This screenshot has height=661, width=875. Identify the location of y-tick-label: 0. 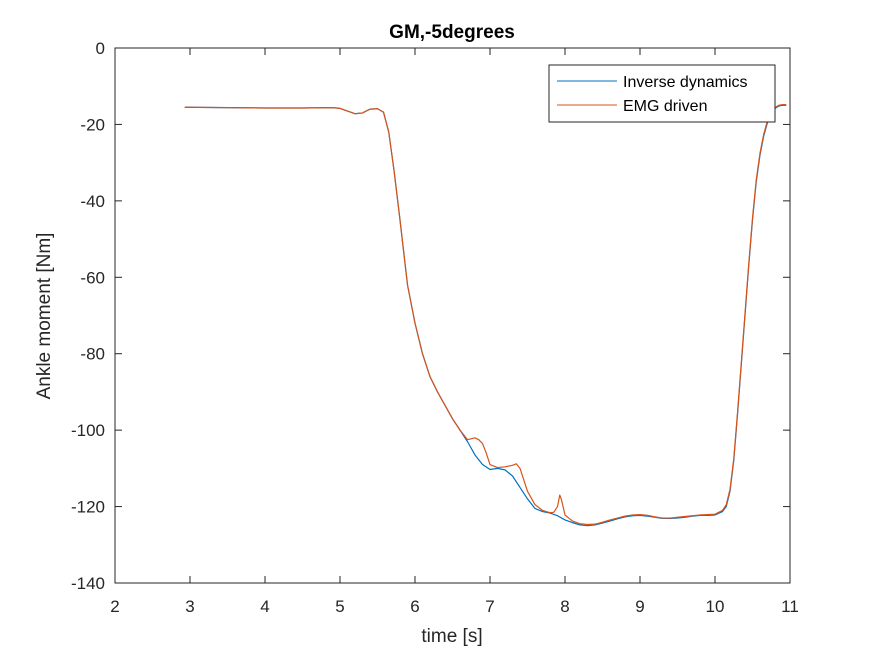
(100, 48).